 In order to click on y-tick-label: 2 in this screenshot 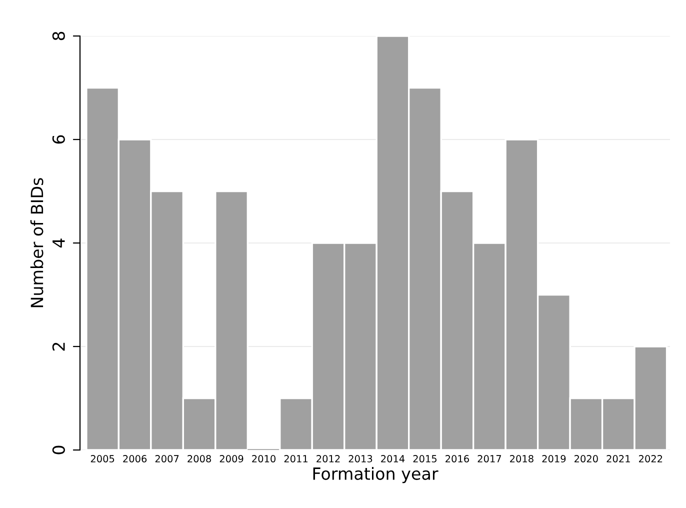, I will do `click(58, 346)`.